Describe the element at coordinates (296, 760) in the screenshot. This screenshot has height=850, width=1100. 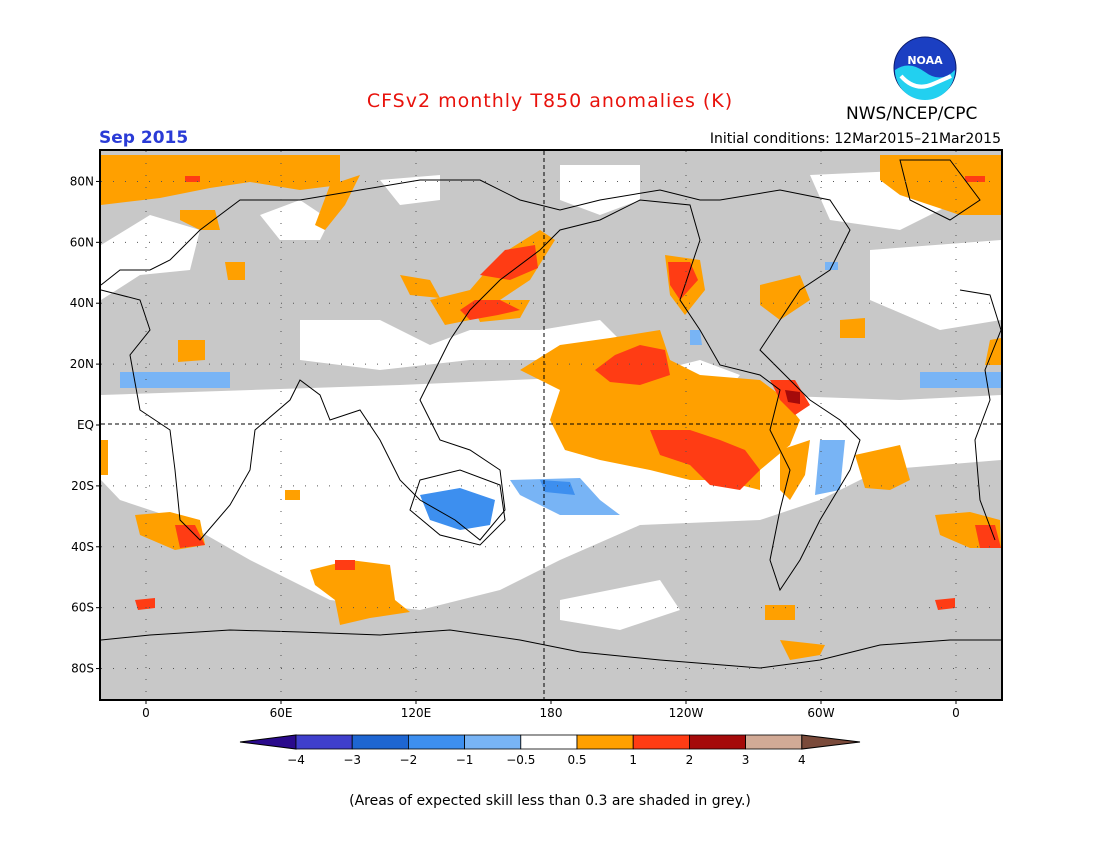
I see `colorbar-label: −4` at that location.